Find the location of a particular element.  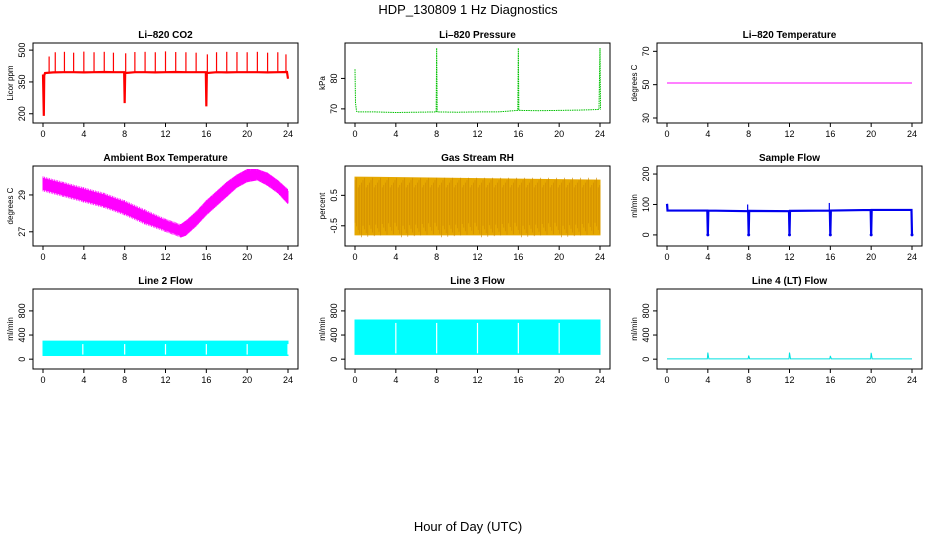

y-axis-label: percent is located at coordinates (322, 205).